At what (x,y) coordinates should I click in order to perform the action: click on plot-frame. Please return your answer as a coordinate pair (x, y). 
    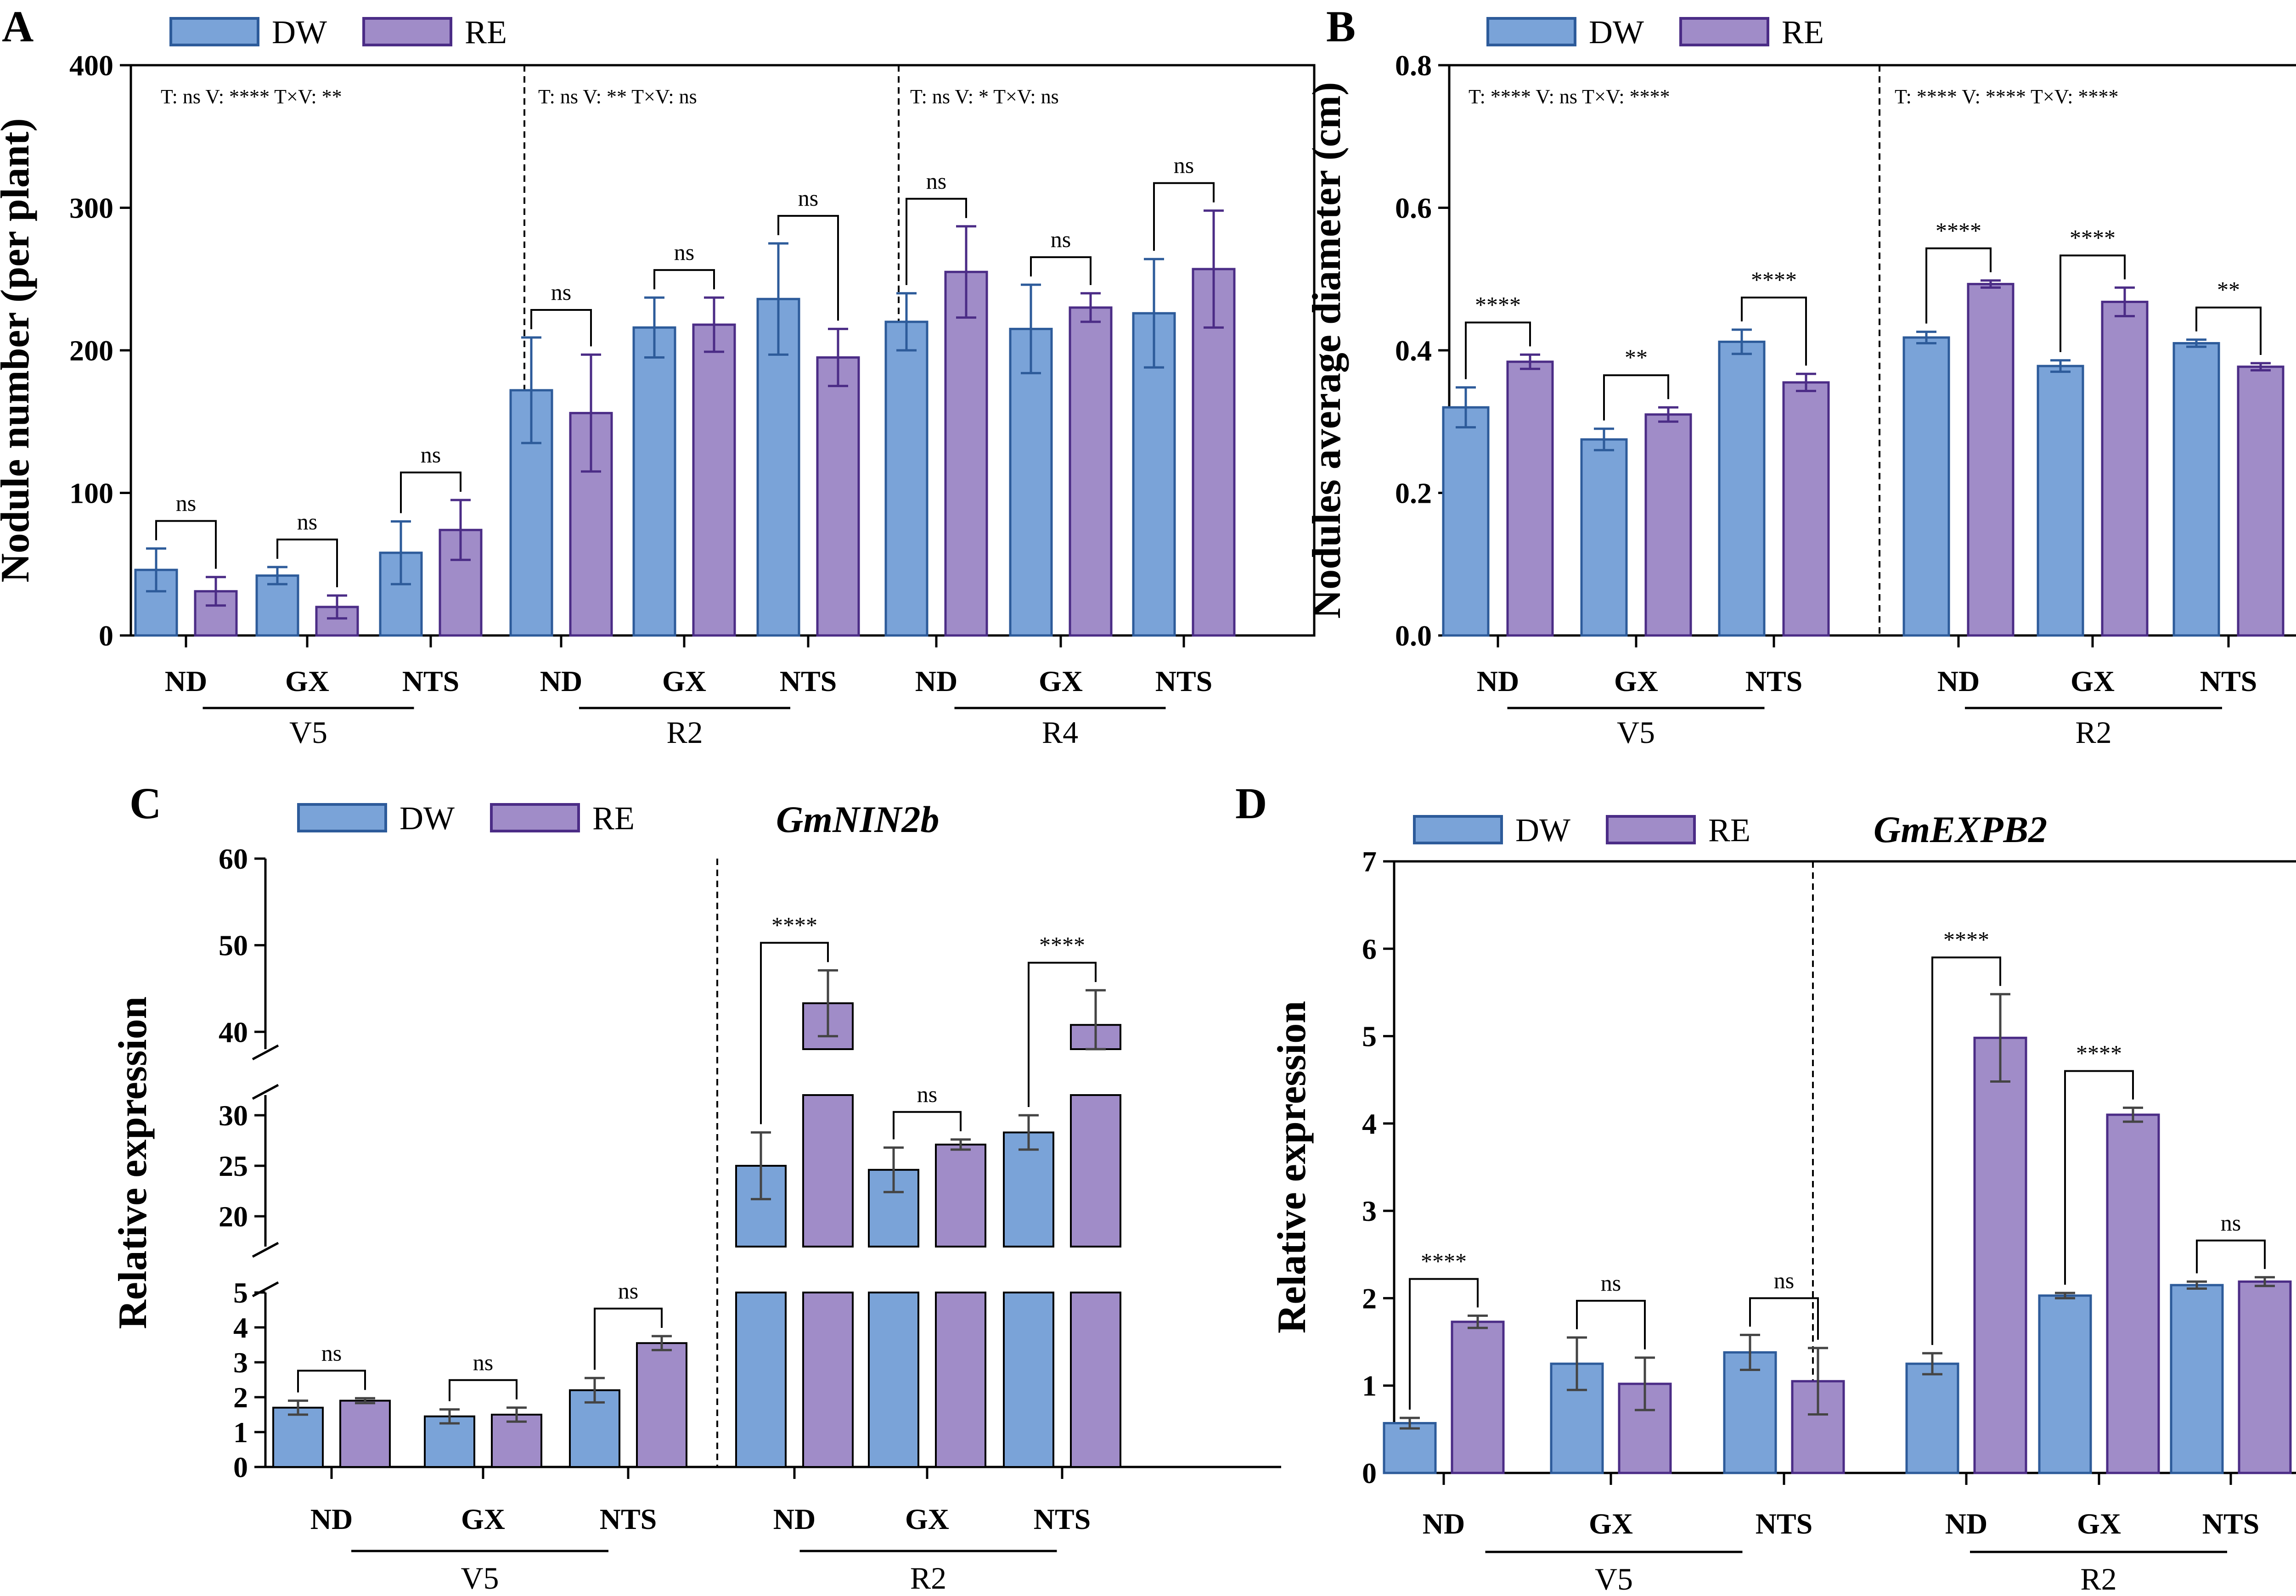
    Looking at the image, I should click on (1872, 350).